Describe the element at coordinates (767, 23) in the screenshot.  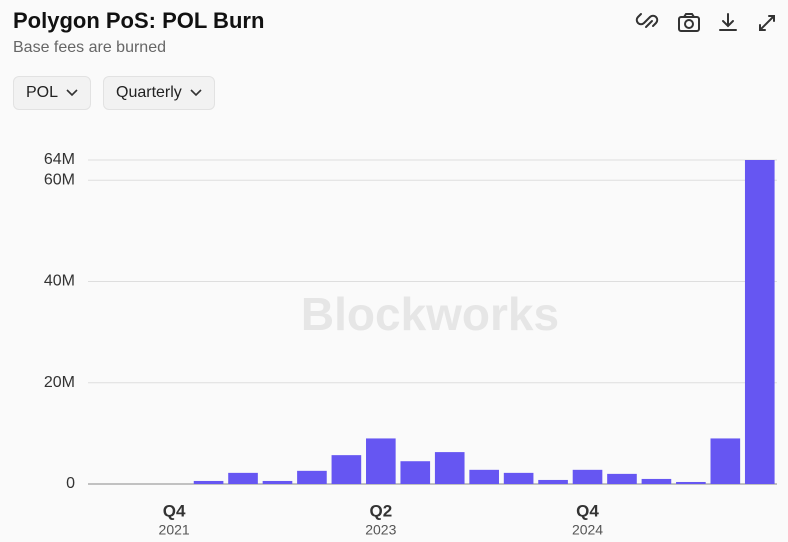
I see `expand-icon` at that location.